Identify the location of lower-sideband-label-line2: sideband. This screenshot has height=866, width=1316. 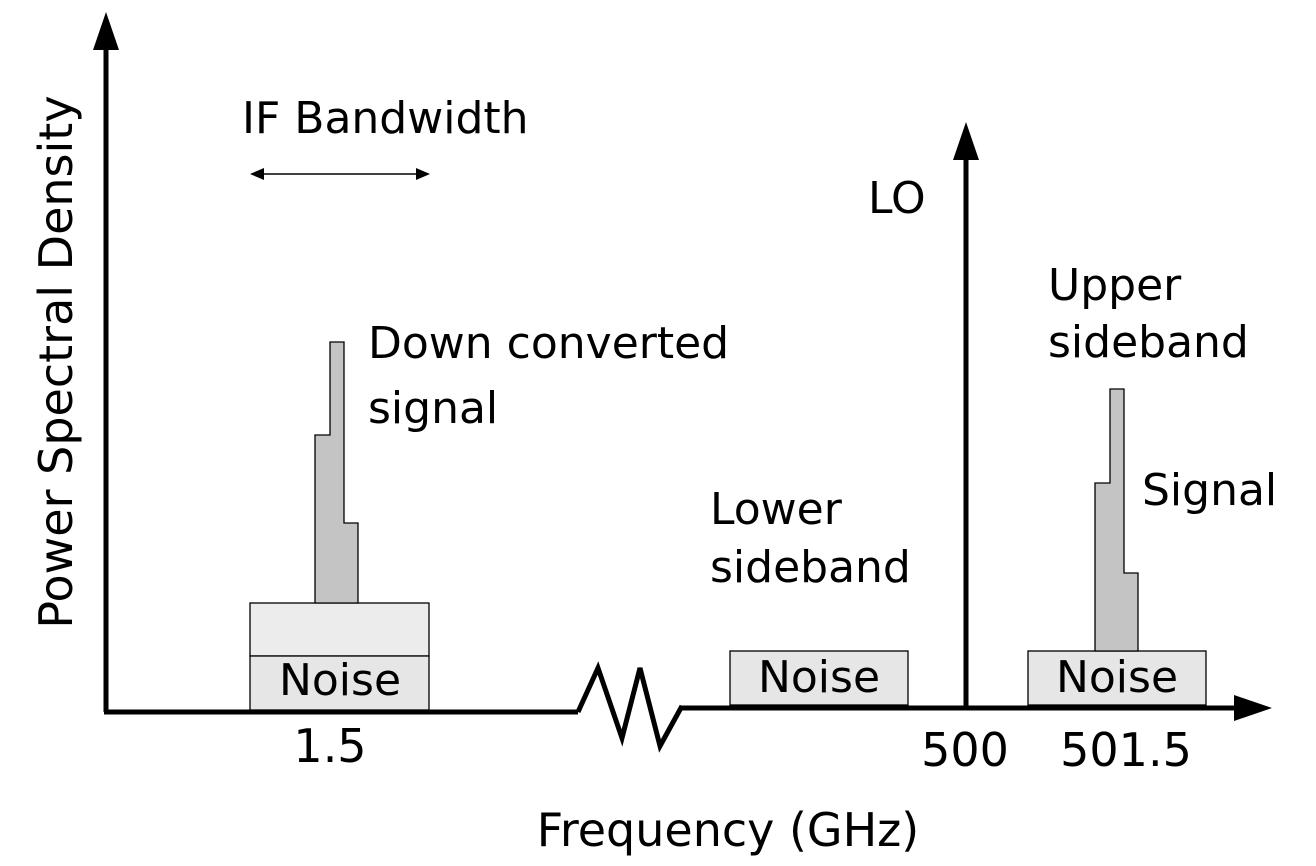
(810, 567).